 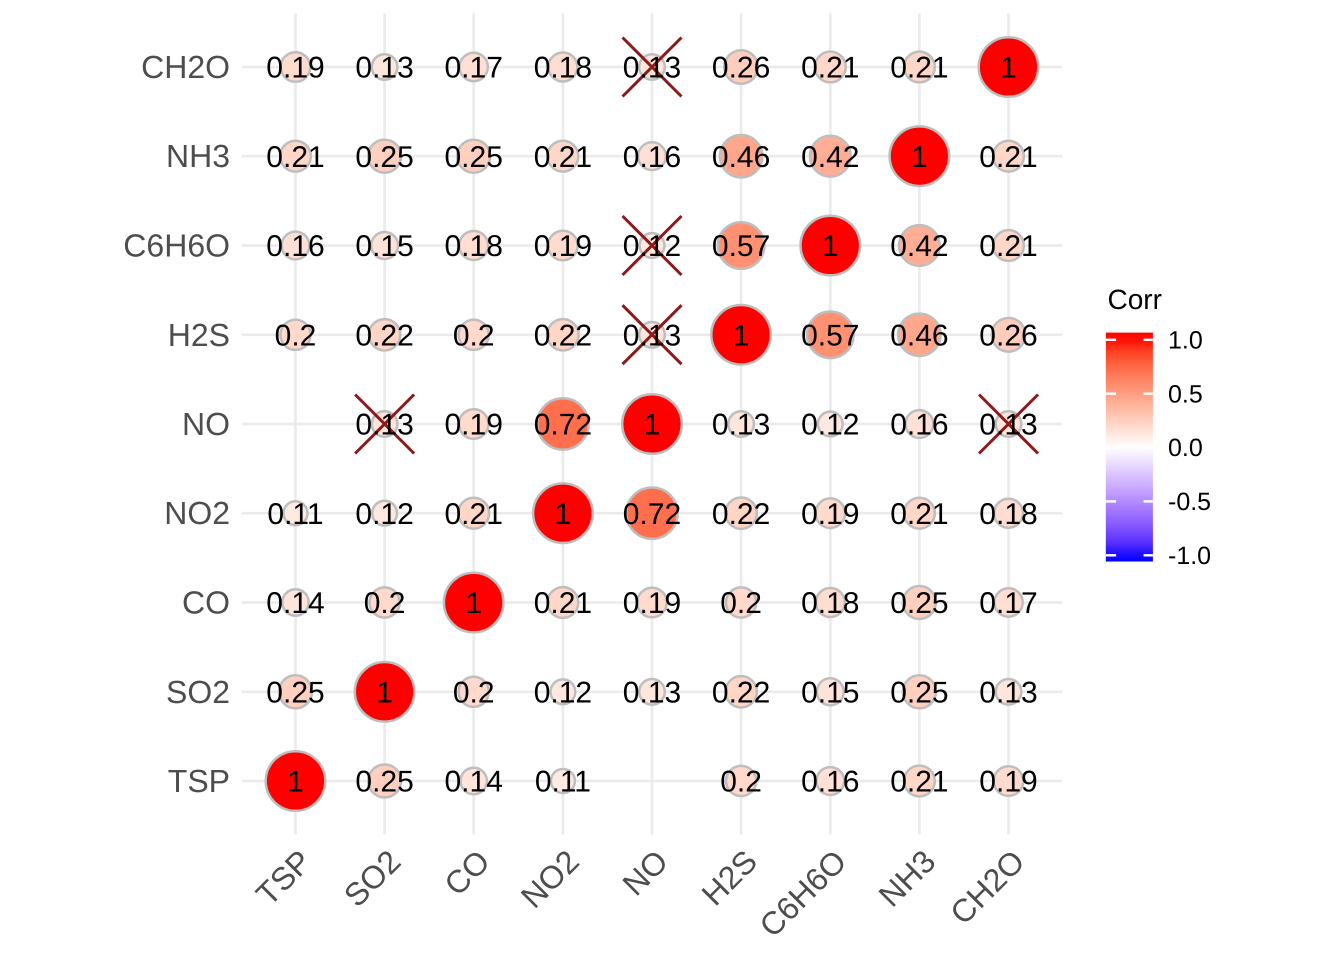 What do you see at coordinates (1185, 394) in the screenshot?
I see `svg-text: 0.5` at bounding box center [1185, 394].